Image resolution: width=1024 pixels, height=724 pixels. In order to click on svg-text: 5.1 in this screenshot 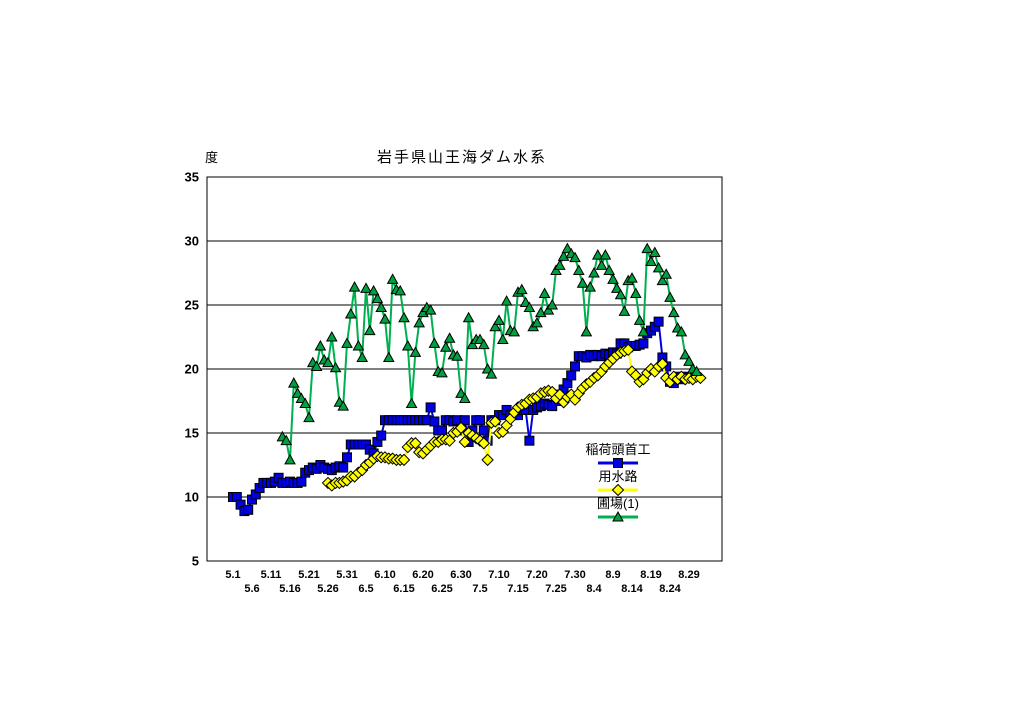, I will do `click(232, 575)`.